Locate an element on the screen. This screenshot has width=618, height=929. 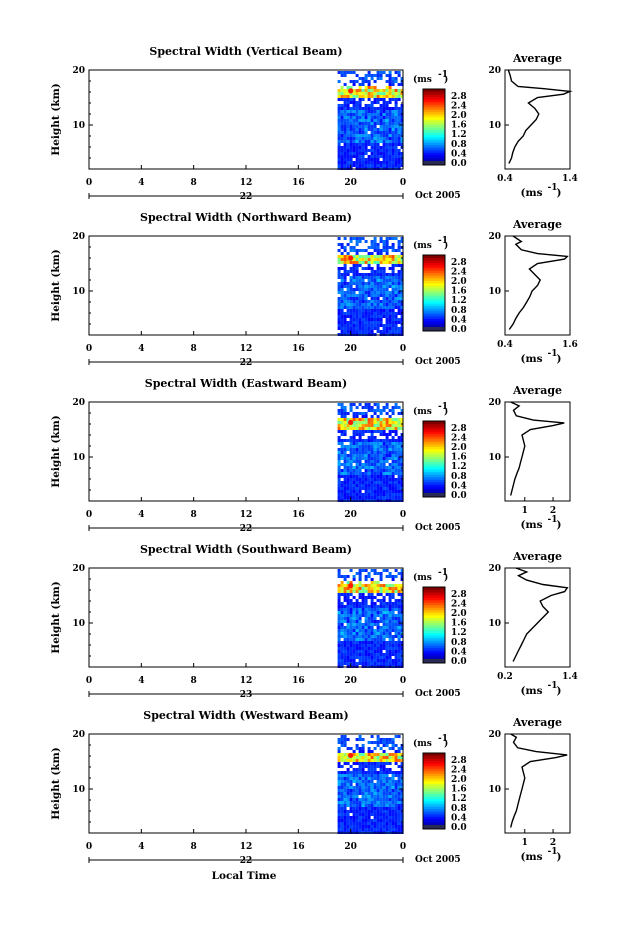
average-profile-line is located at coordinates (539, 780).